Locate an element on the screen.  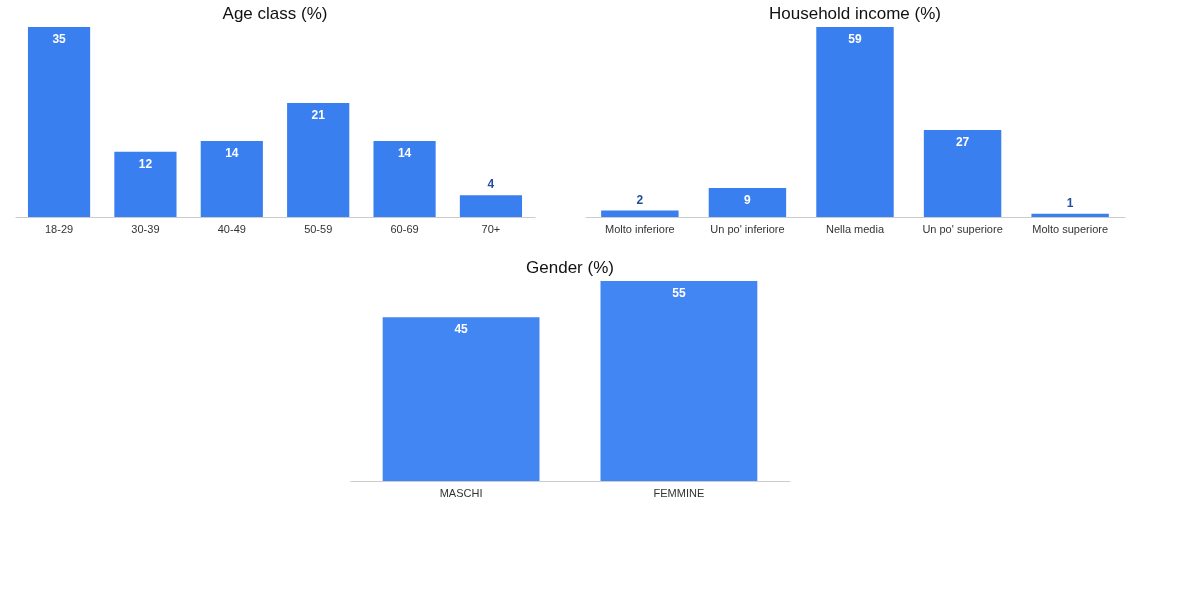
x-tick-label: Nella media is located at coordinates (855, 228).